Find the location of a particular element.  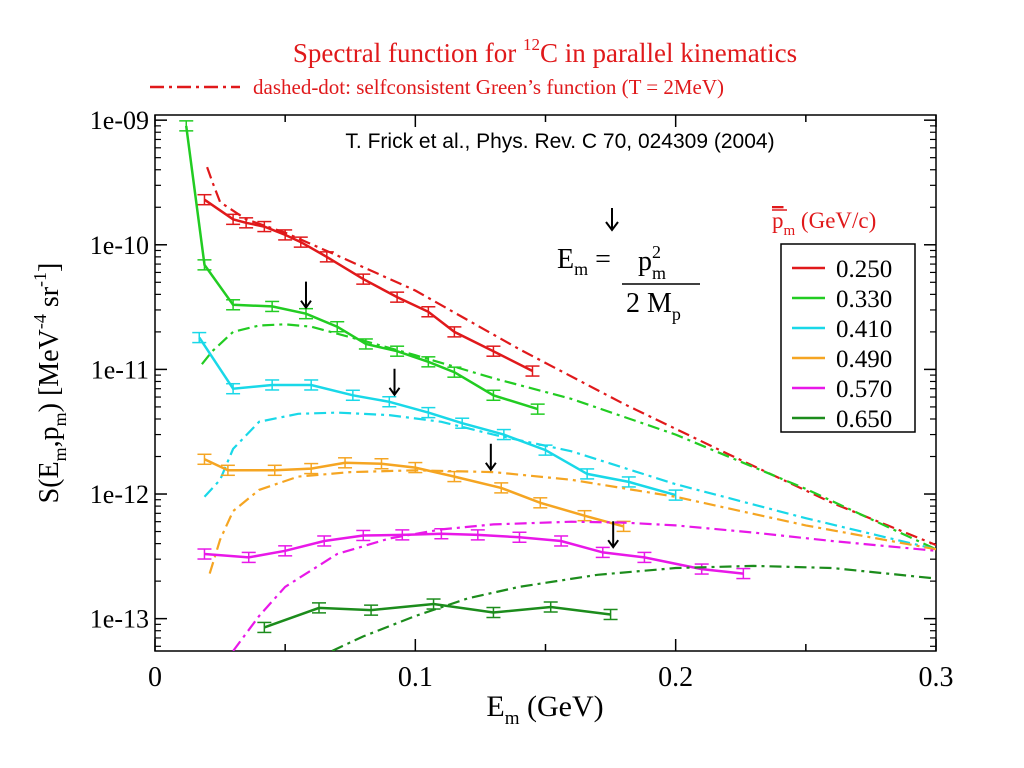

legend-label: 0.650 is located at coordinates (864, 419).